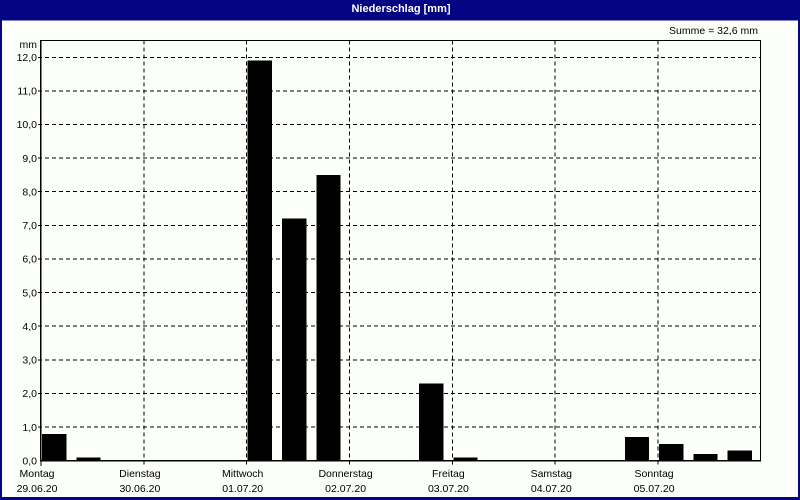  Describe the element at coordinates (140, 474) in the screenshot. I see `svg-text: Dienstag` at that location.